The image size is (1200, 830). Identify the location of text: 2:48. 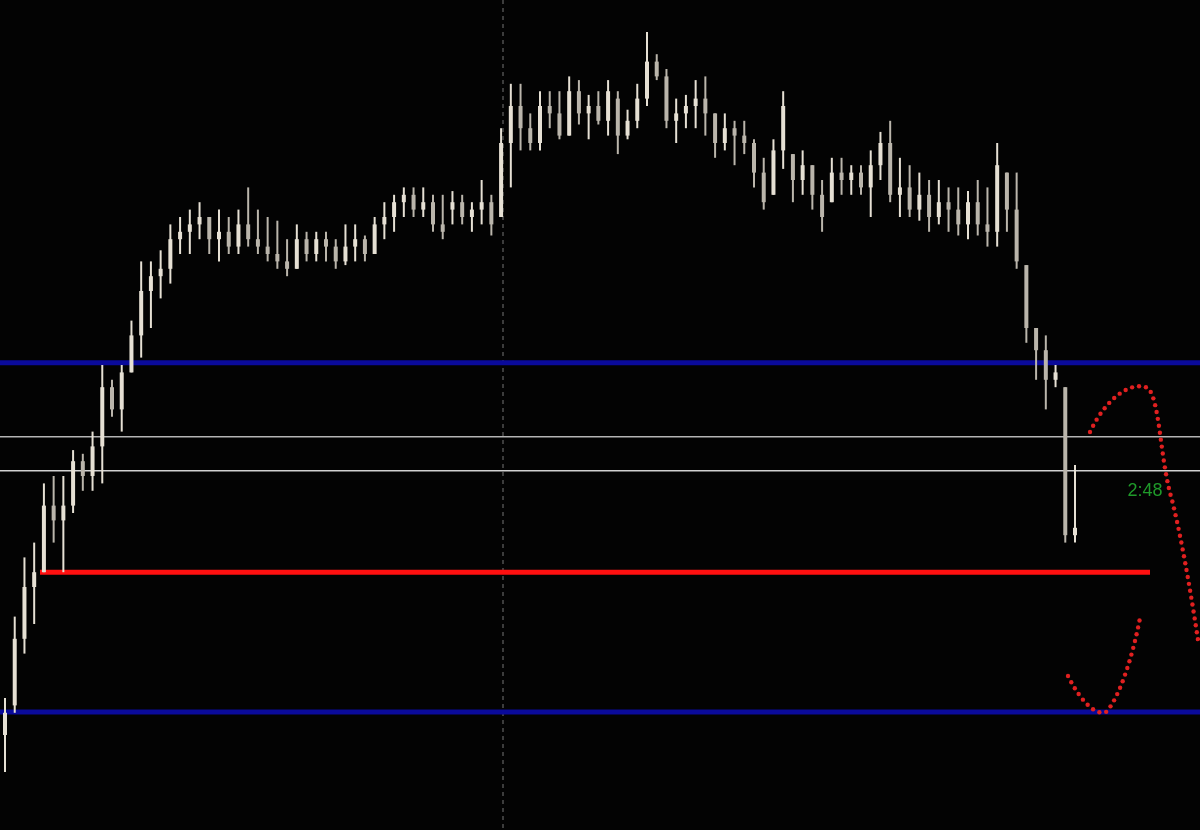
(1145, 490).